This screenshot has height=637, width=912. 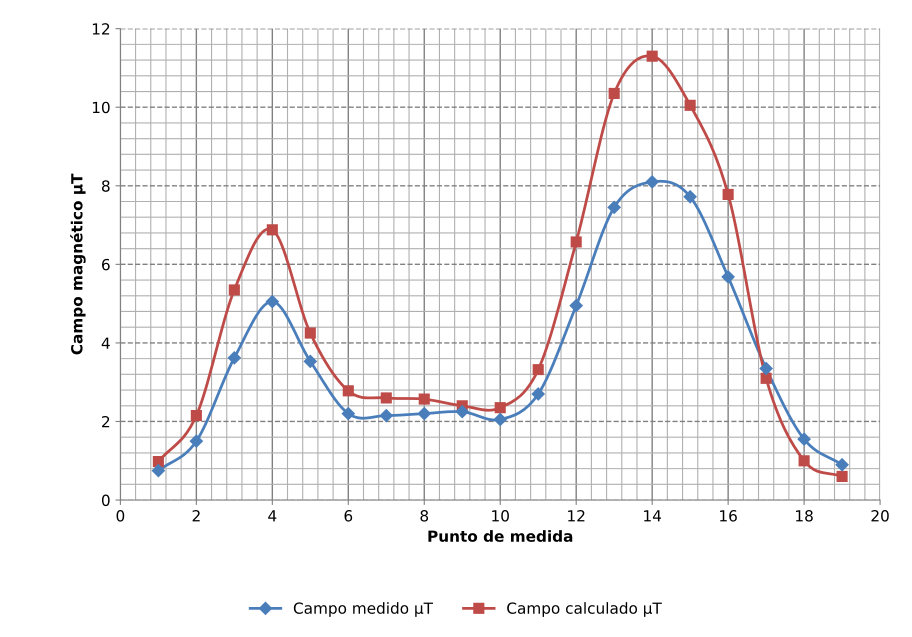 What do you see at coordinates (106, 343) in the screenshot?
I see `y-tick-label: 4` at bounding box center [106, 343].